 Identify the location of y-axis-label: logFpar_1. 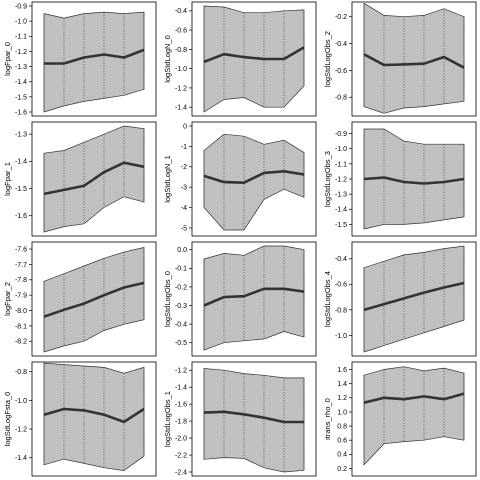
(7, 179).